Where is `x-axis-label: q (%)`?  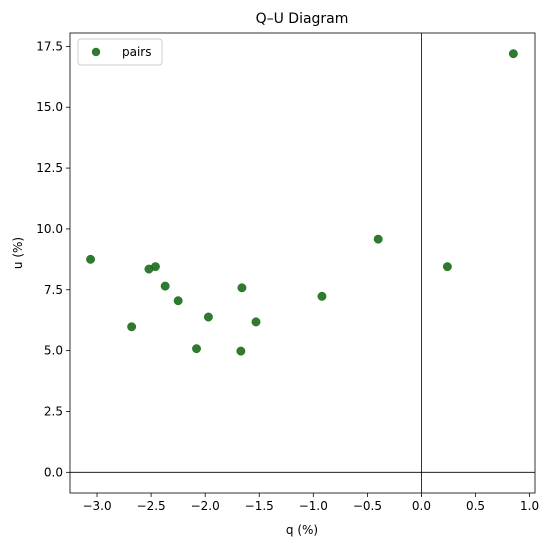 x-axis-label: q (%) is located at coordinates (302, 530).